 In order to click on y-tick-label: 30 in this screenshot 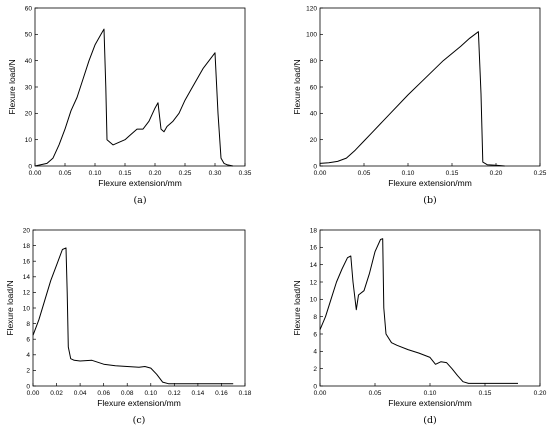, I will do `click(29, 87)`.